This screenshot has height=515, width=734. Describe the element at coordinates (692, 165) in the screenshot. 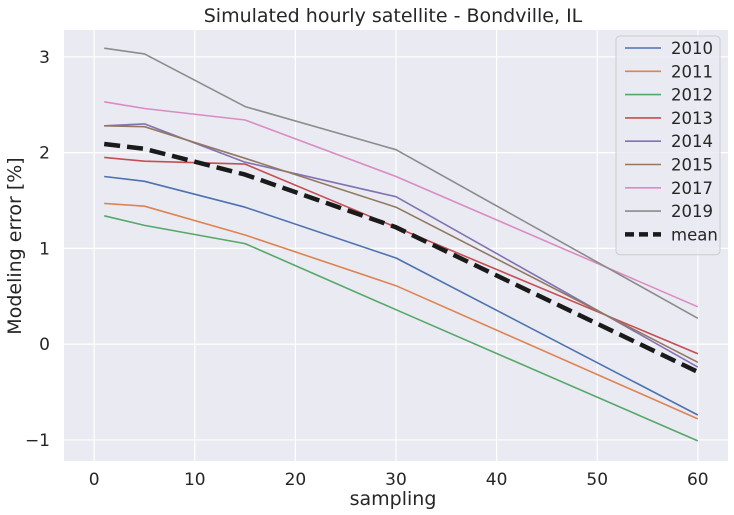

I see `legend-label-2015: 2015` at that location.